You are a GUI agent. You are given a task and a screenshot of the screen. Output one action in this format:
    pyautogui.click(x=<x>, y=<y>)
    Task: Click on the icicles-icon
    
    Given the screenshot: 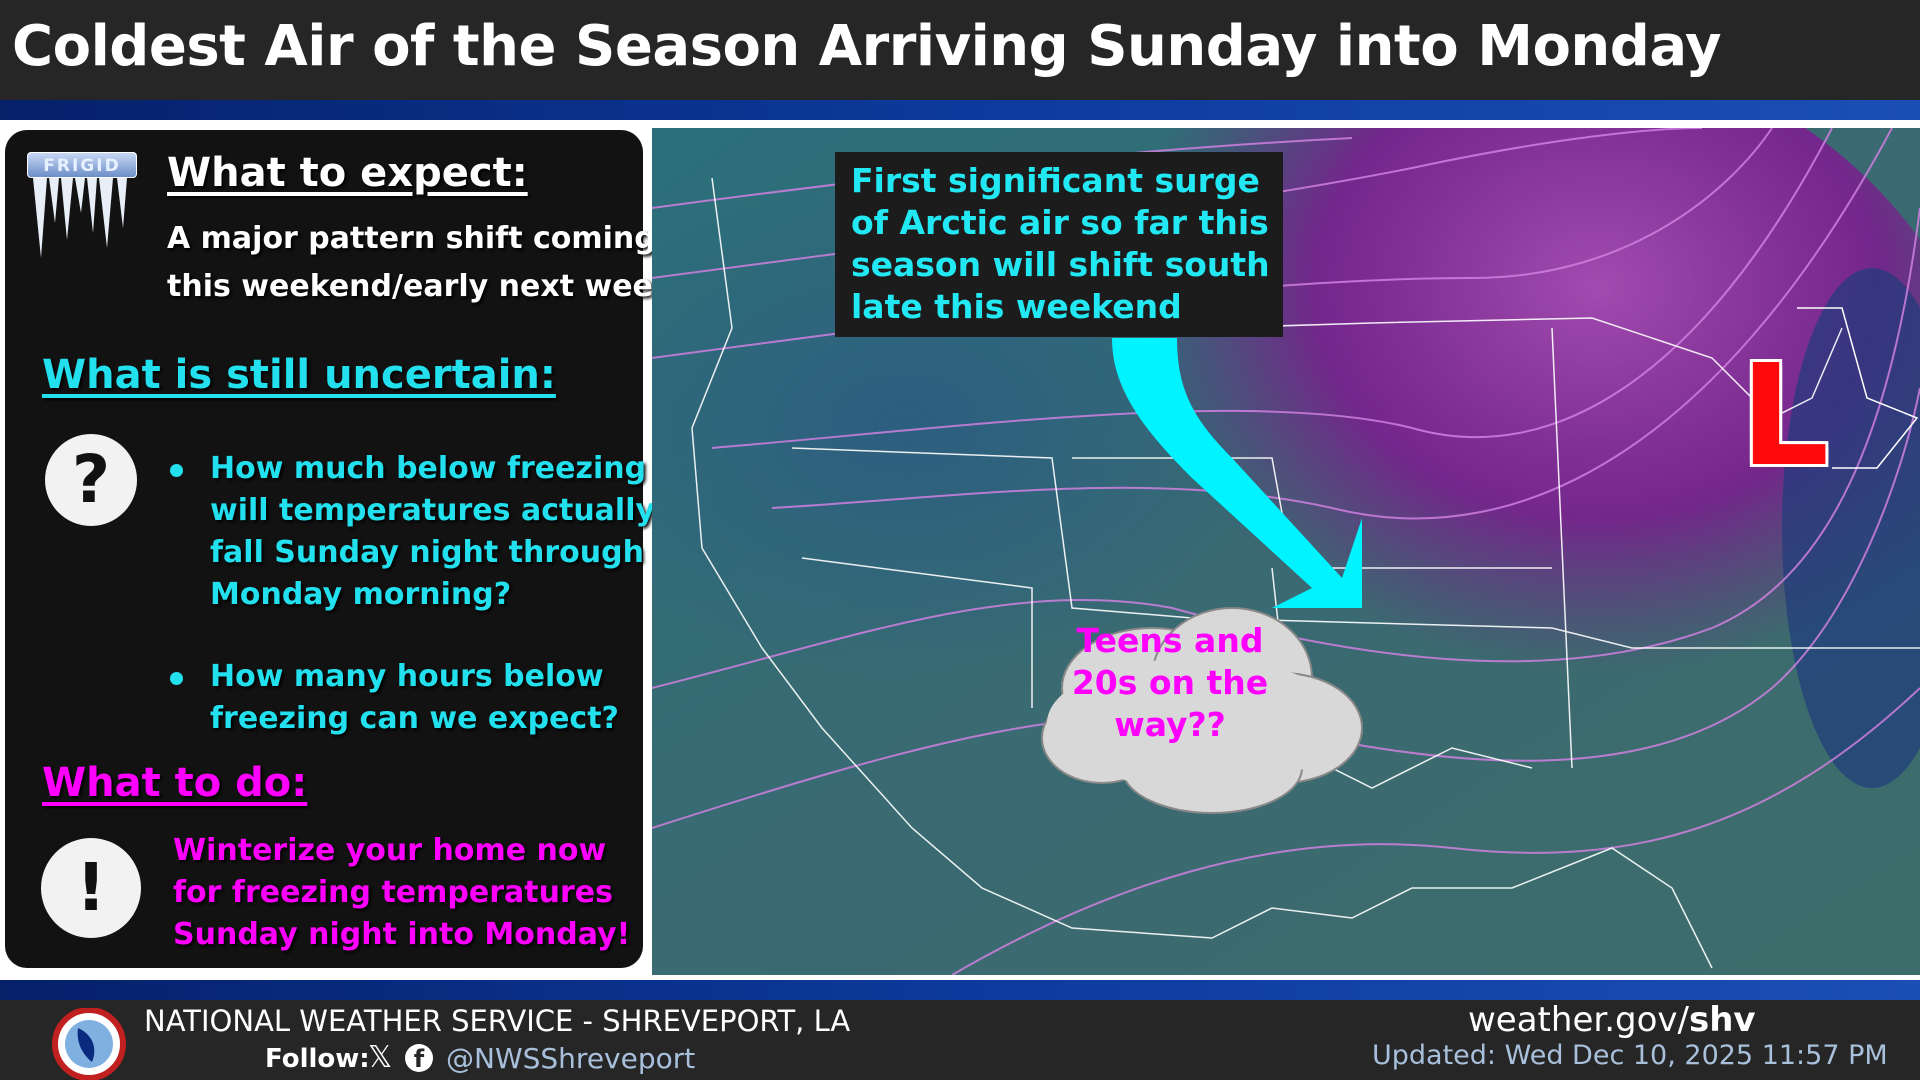 What is the action you would take?
    pyautogui.click(x=80, y=218)
    